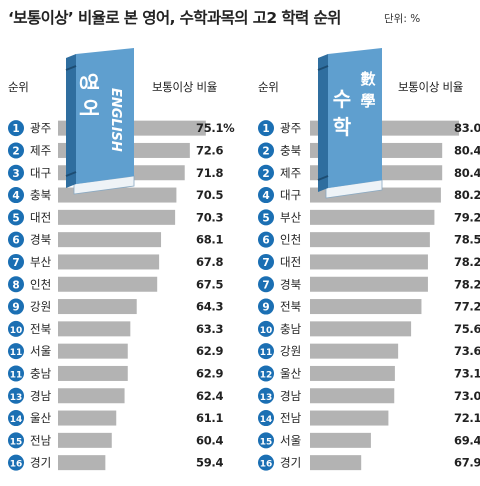 This screenshot has height=486, width=480. Describe the element at coordinates (41, 418) in the screenshot. I see `region-label: 울산` at that location.